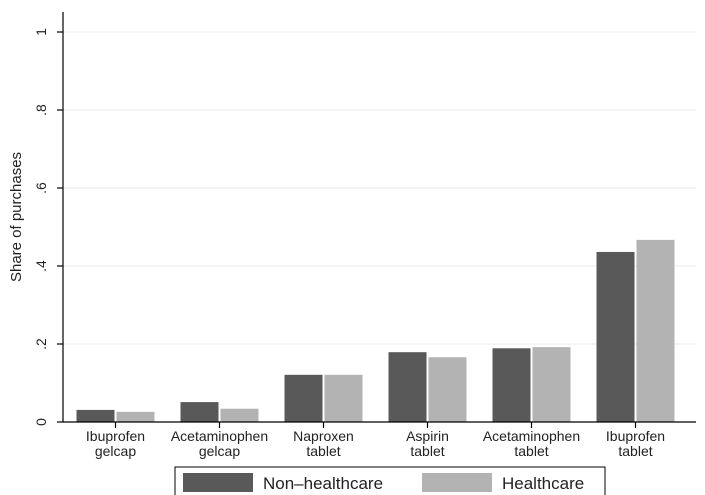 The width and height of the screenshot is (705, 495). I want to click on legend: Non–healthcare Healthcare, so click(390, 480).